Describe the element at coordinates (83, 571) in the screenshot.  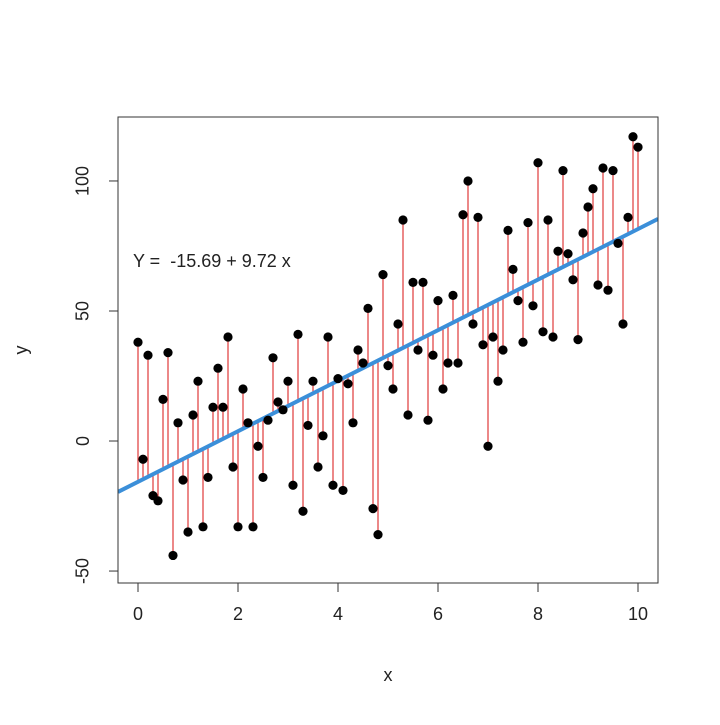
I see `y-tick-label: -50` at that location.